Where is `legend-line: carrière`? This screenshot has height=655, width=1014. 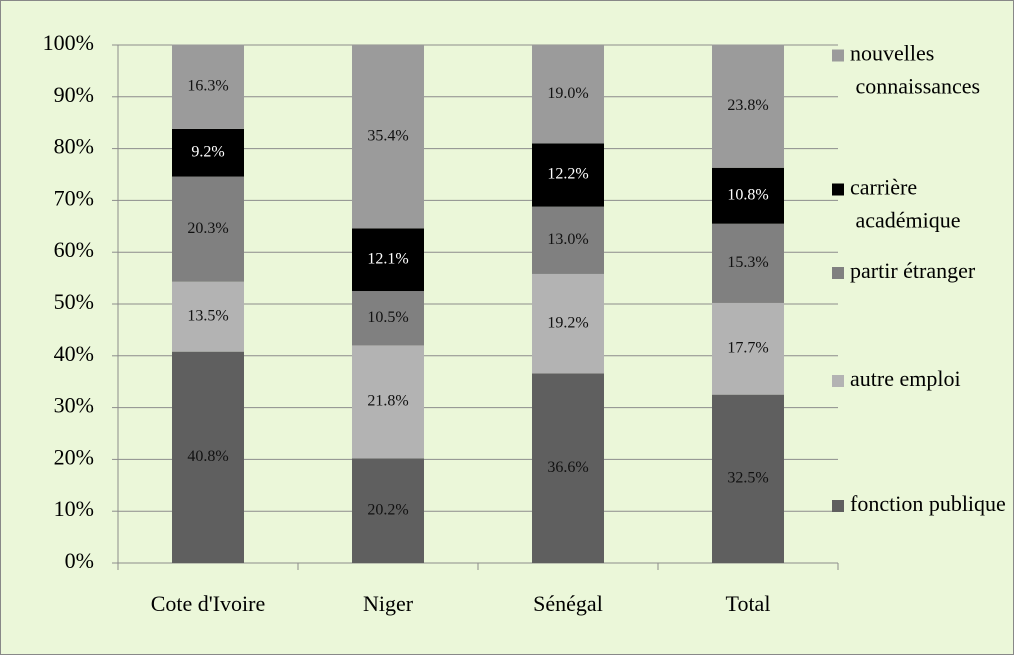
legend-line: carrière is located at coordinates (883, 187).